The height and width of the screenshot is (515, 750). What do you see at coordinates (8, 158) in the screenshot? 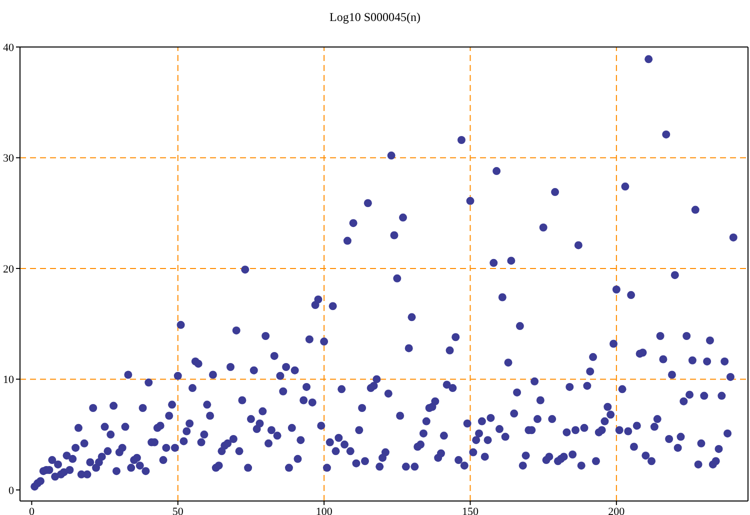
I see `y-tick-label: 30` at bounding box center [8, 158].